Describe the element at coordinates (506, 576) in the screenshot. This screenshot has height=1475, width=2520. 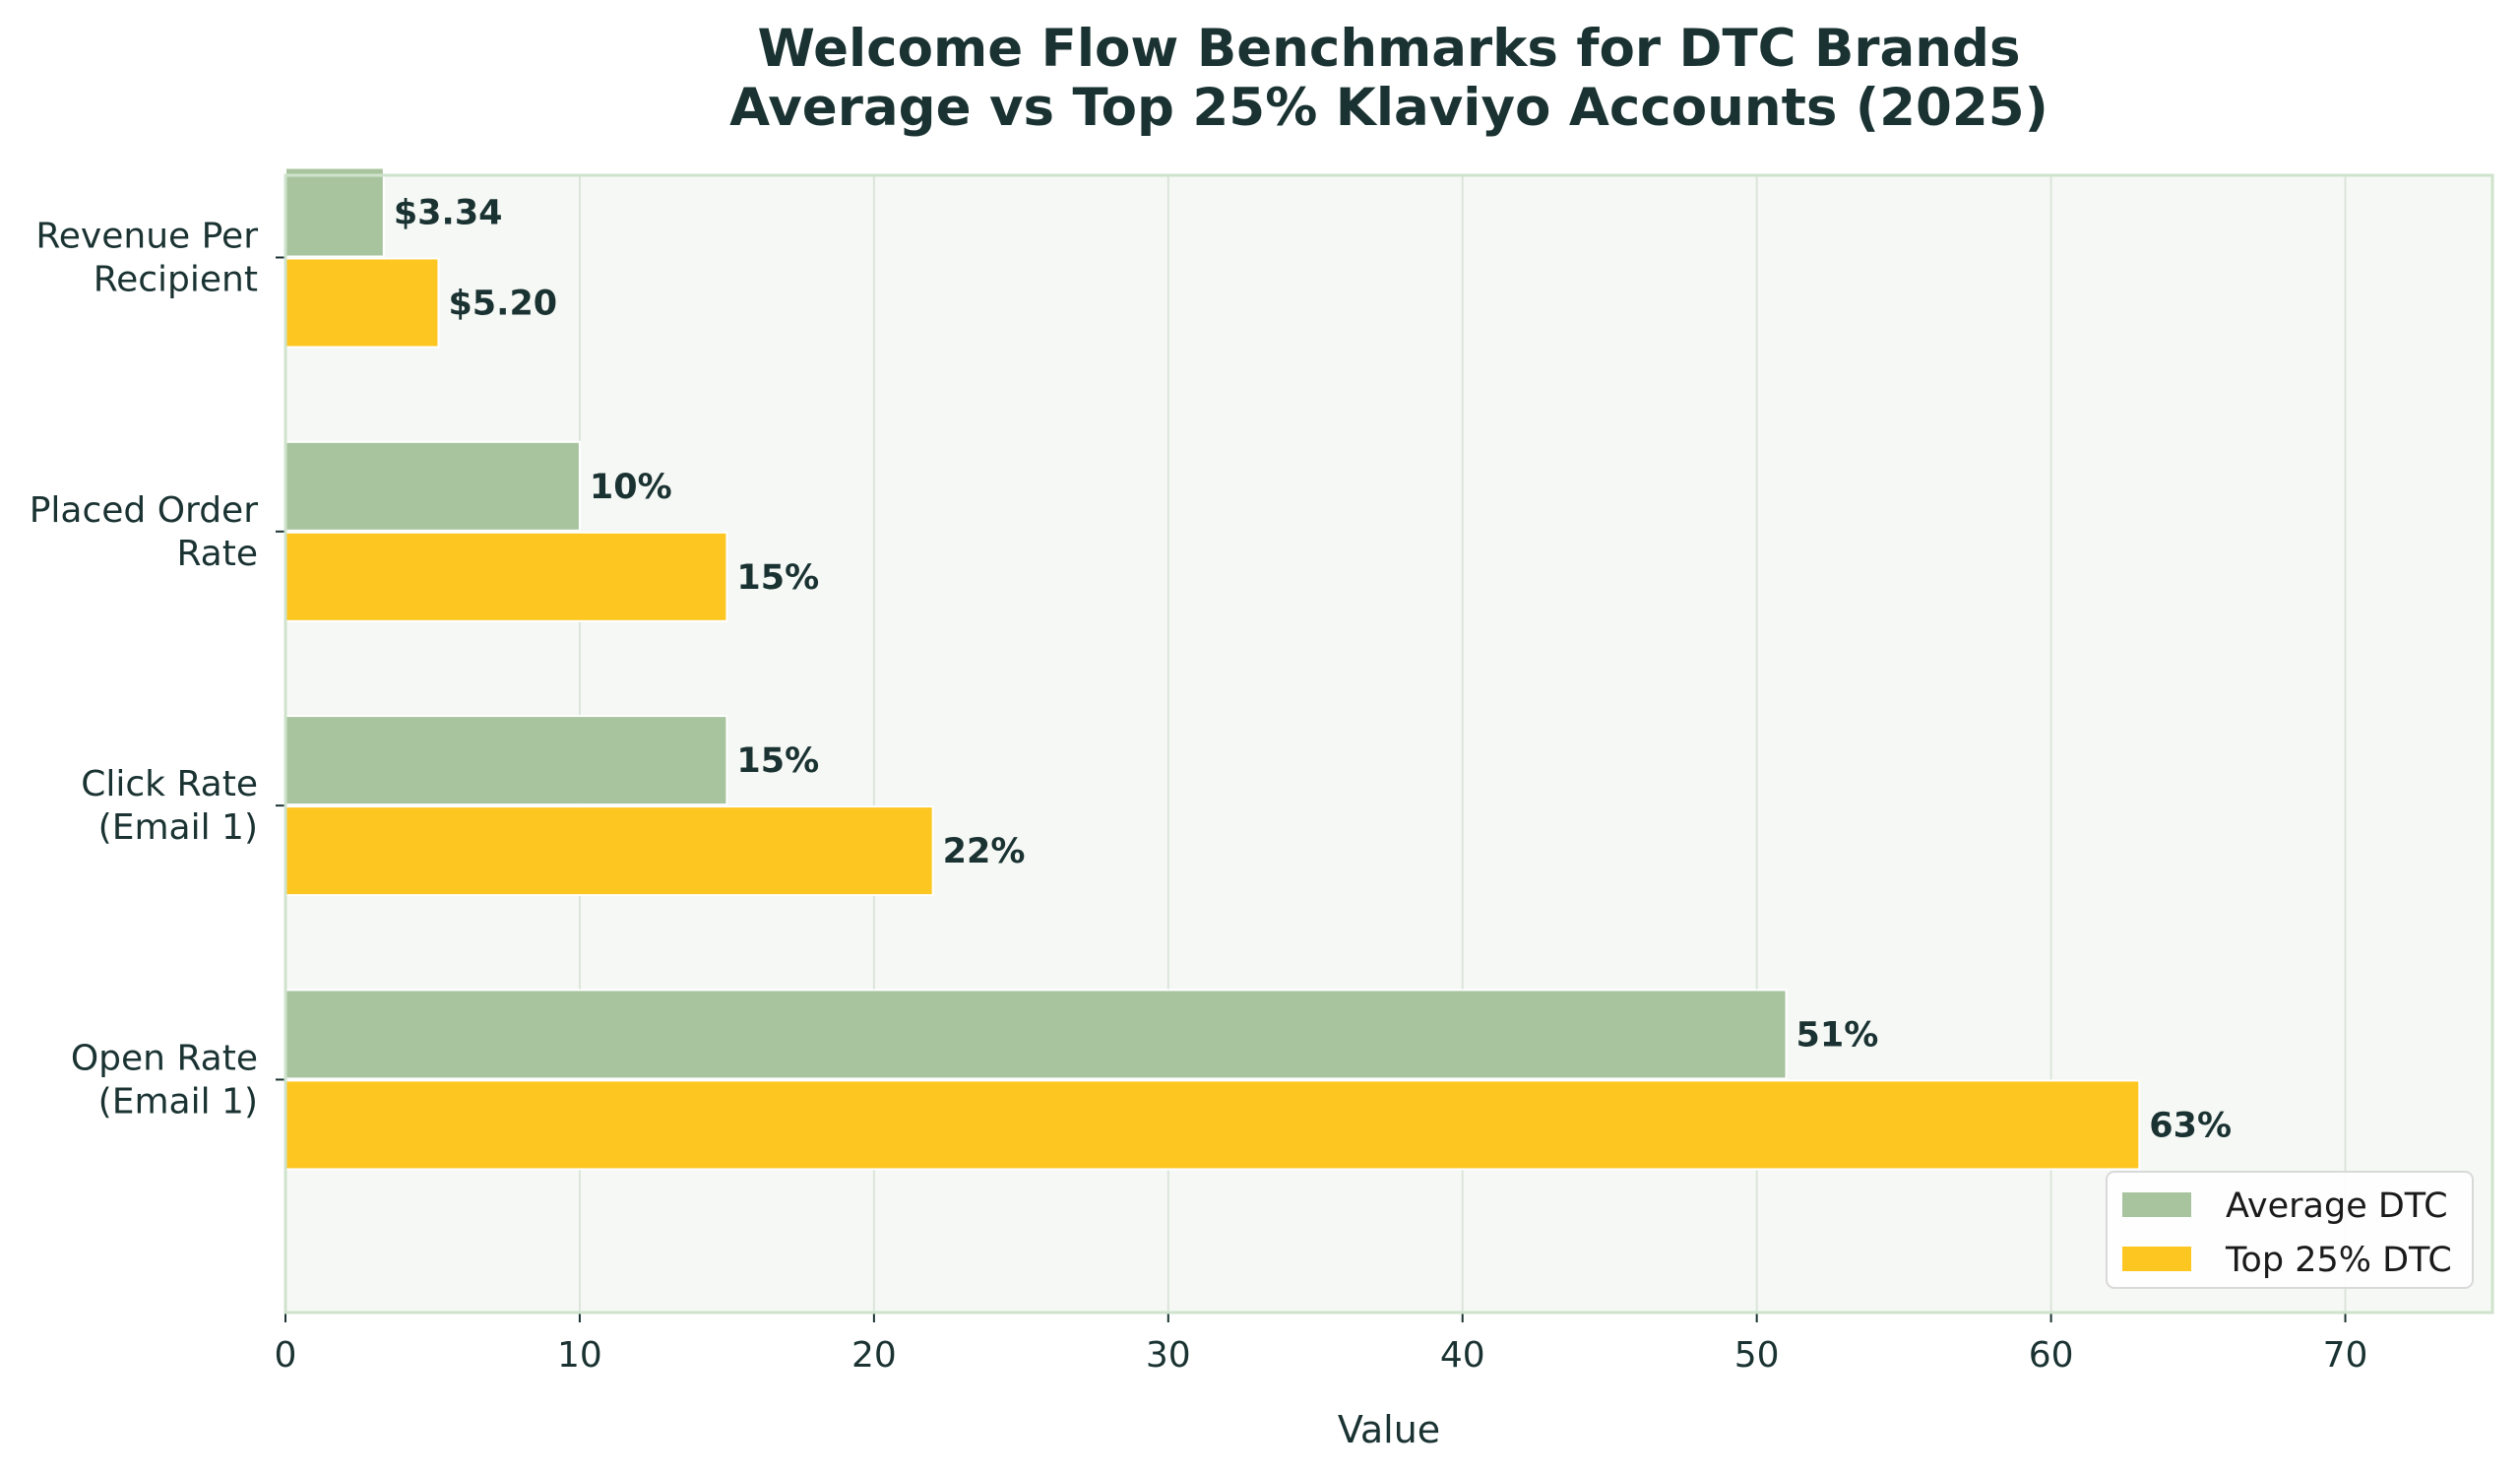
I see `bar-top25-placed-order-rate` at that location.